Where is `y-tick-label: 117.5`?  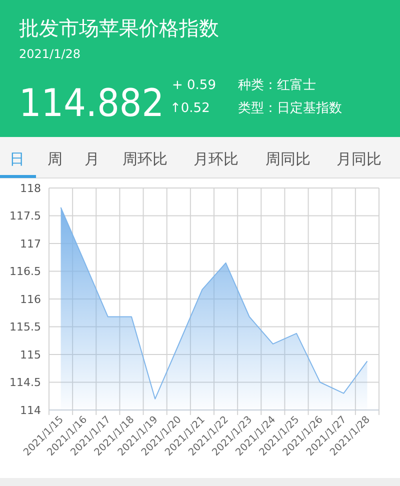 y-tick-label: 117.5 is located at coordinates (25, 216).